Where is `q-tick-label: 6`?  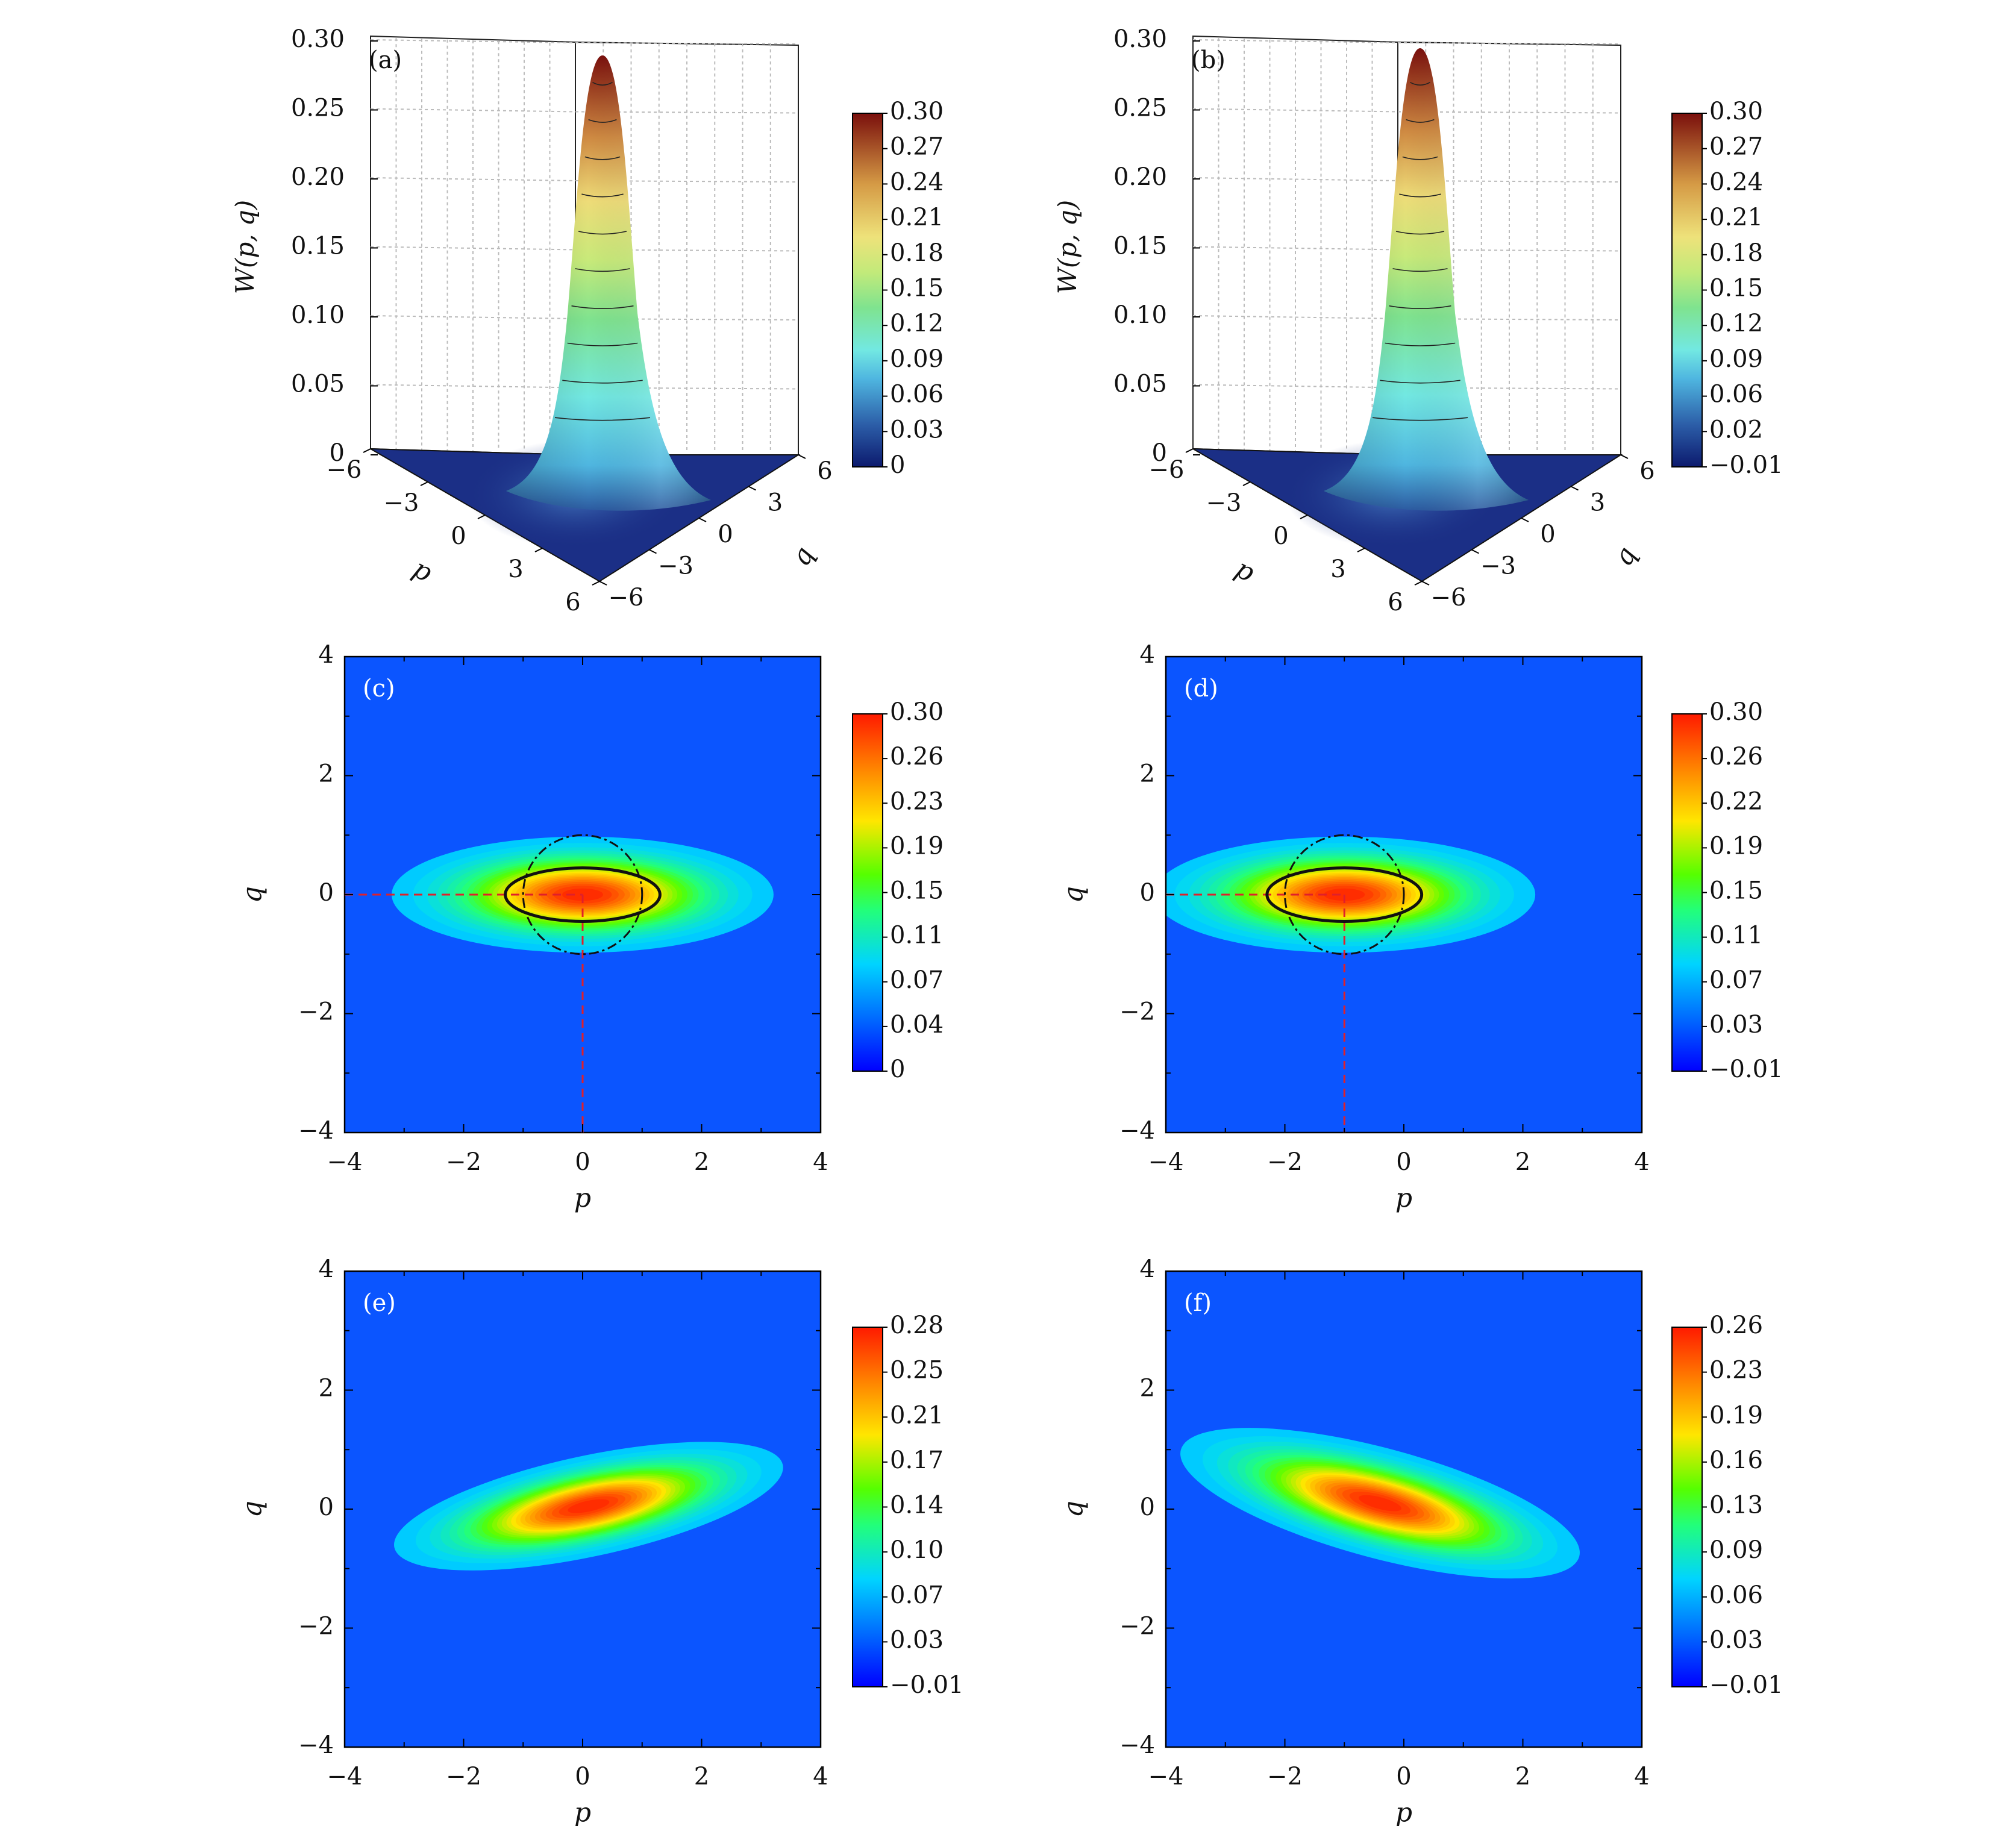 q-tick-label: 6 is located at coordinates (1647, 471).